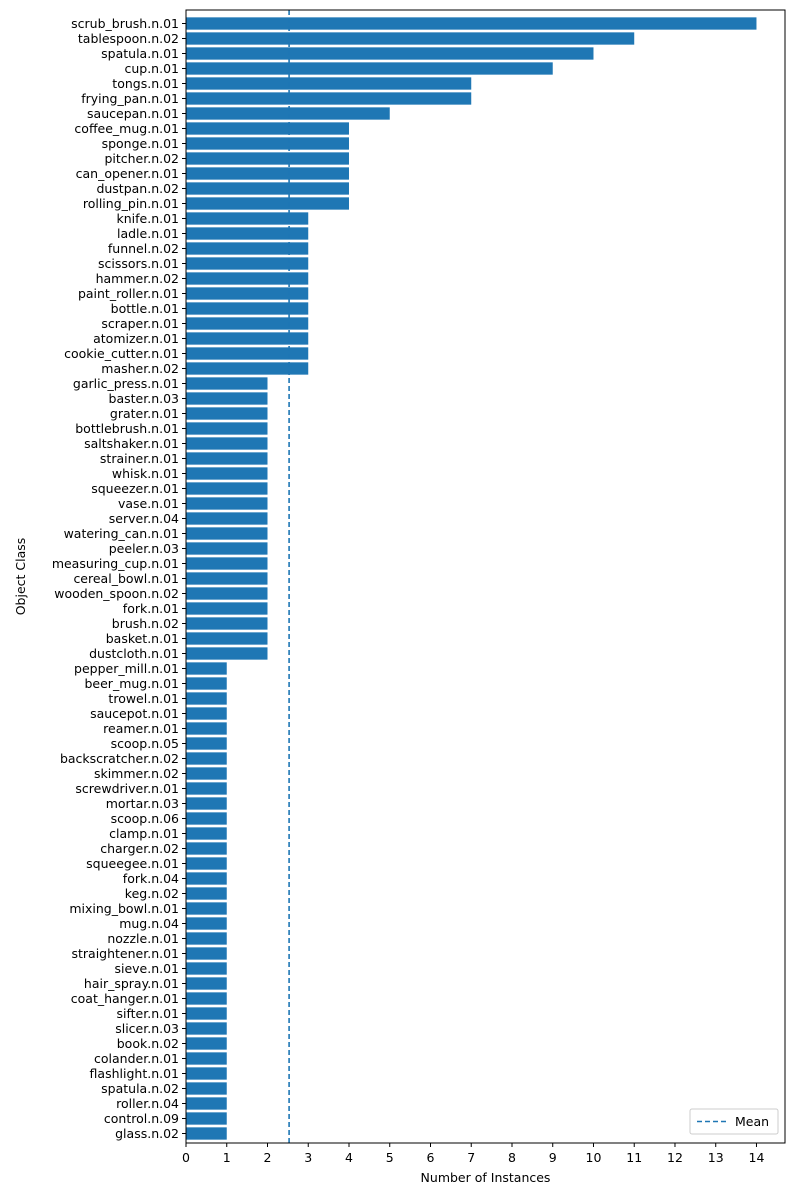 The width and height of the screenshot is (800, 1200). I want to click on x-tick-label: 8, so click(512, 1157).